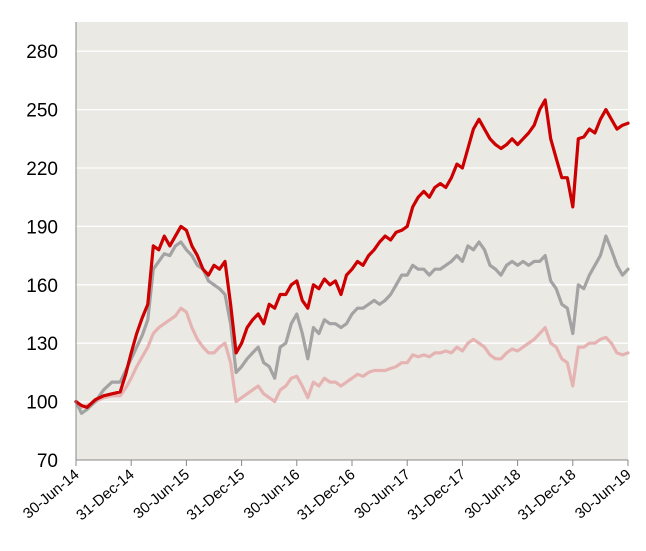 The width and height of the screenshot is (646, 551). Describe the element at coordinates (161, 494) in the screenshot. I see `x-tick-label: 30-Jun-15` at that location.